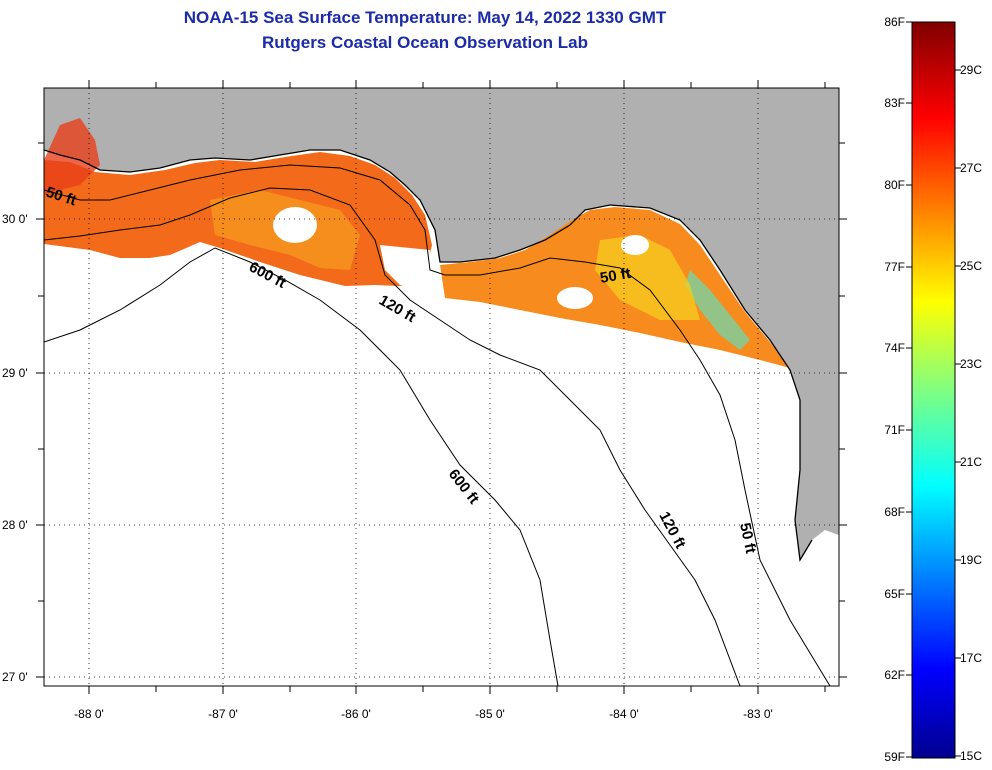 Image resolution: width=992 pixels, height=770 pixels. Describe the element at coordinates (817, 515) in the screenshot. I see `land-peninsula` at that location.